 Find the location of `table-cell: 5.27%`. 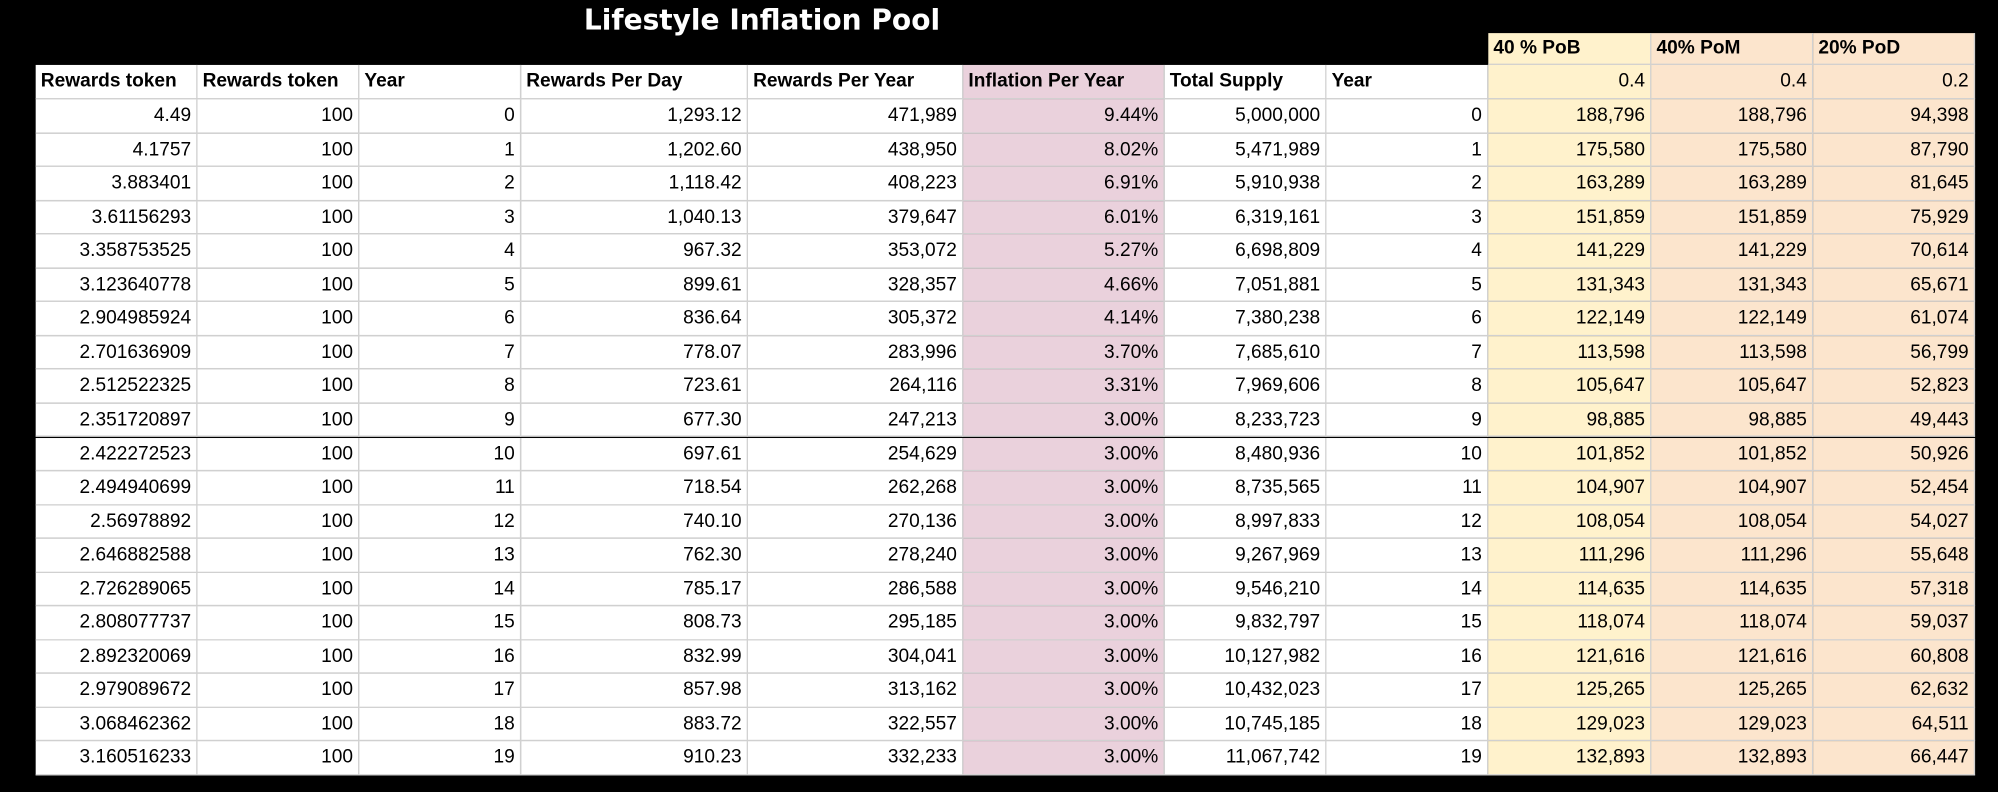

table-cell: 5.27% is located at coordinates (1064, 251).